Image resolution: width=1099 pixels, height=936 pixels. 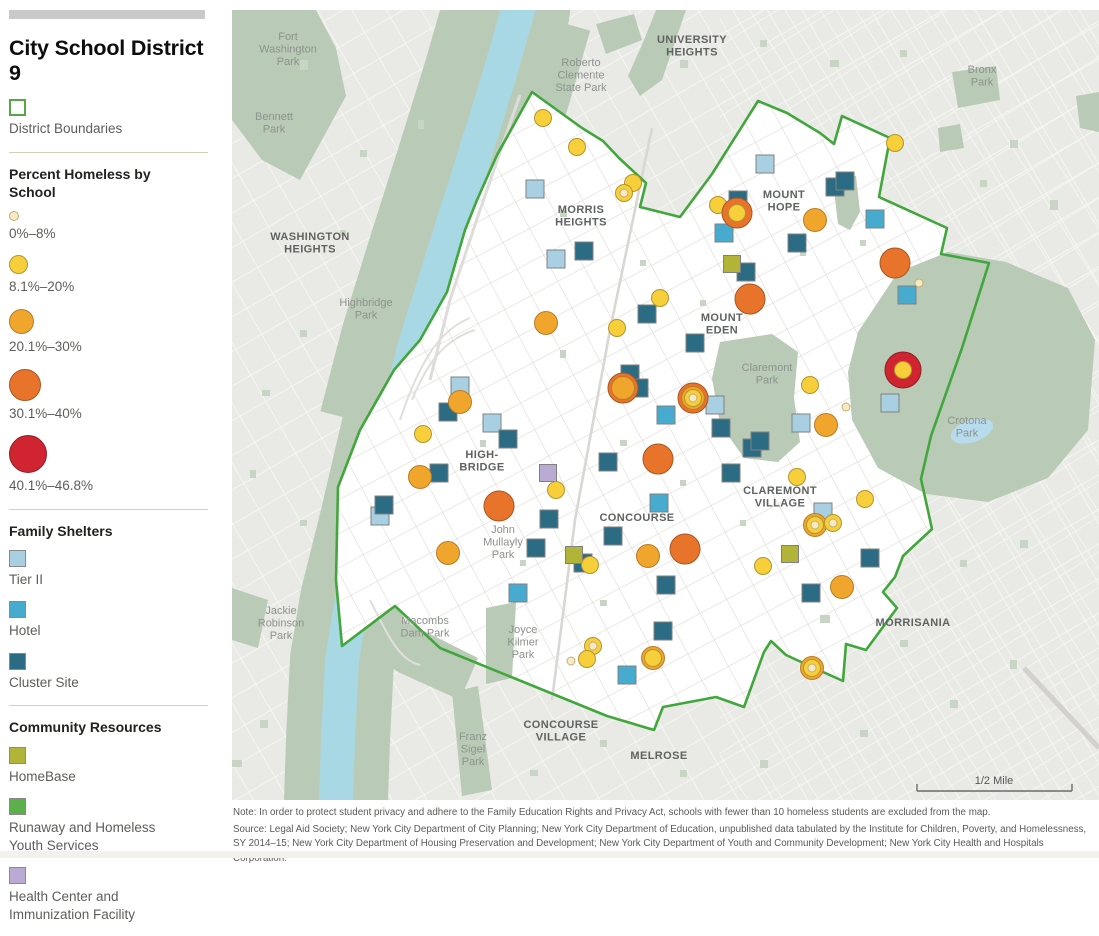 What do you see at coordinates (17, 755) in the screenshot?
I see `resource-homebase-swatch` at bounding box center [17, 755].